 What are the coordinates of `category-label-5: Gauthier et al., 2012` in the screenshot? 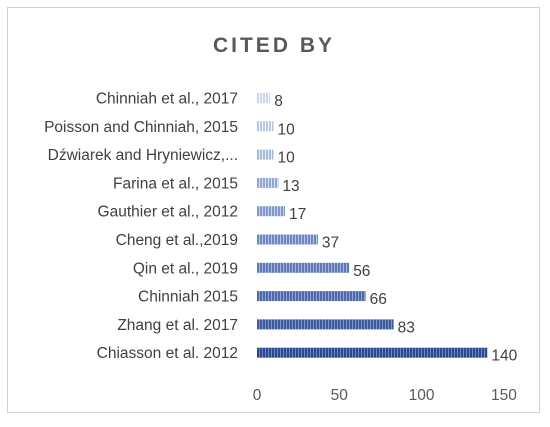 It's located at (168, 212).